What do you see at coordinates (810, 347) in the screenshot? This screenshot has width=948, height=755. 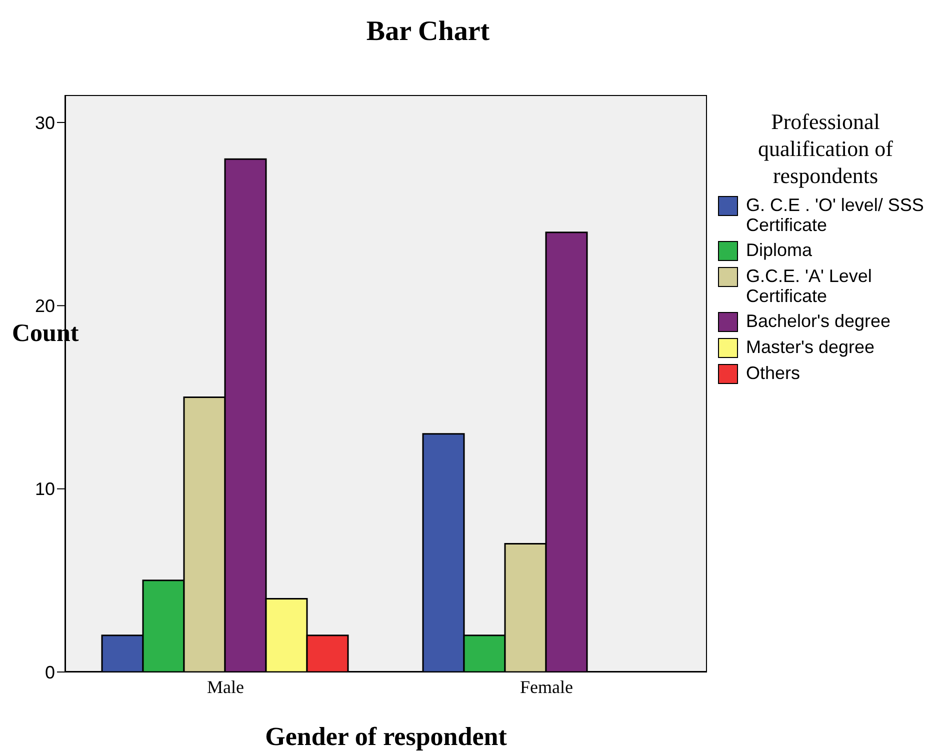 I see `legend-label: Master's degree` at bounding box center [810, 347].